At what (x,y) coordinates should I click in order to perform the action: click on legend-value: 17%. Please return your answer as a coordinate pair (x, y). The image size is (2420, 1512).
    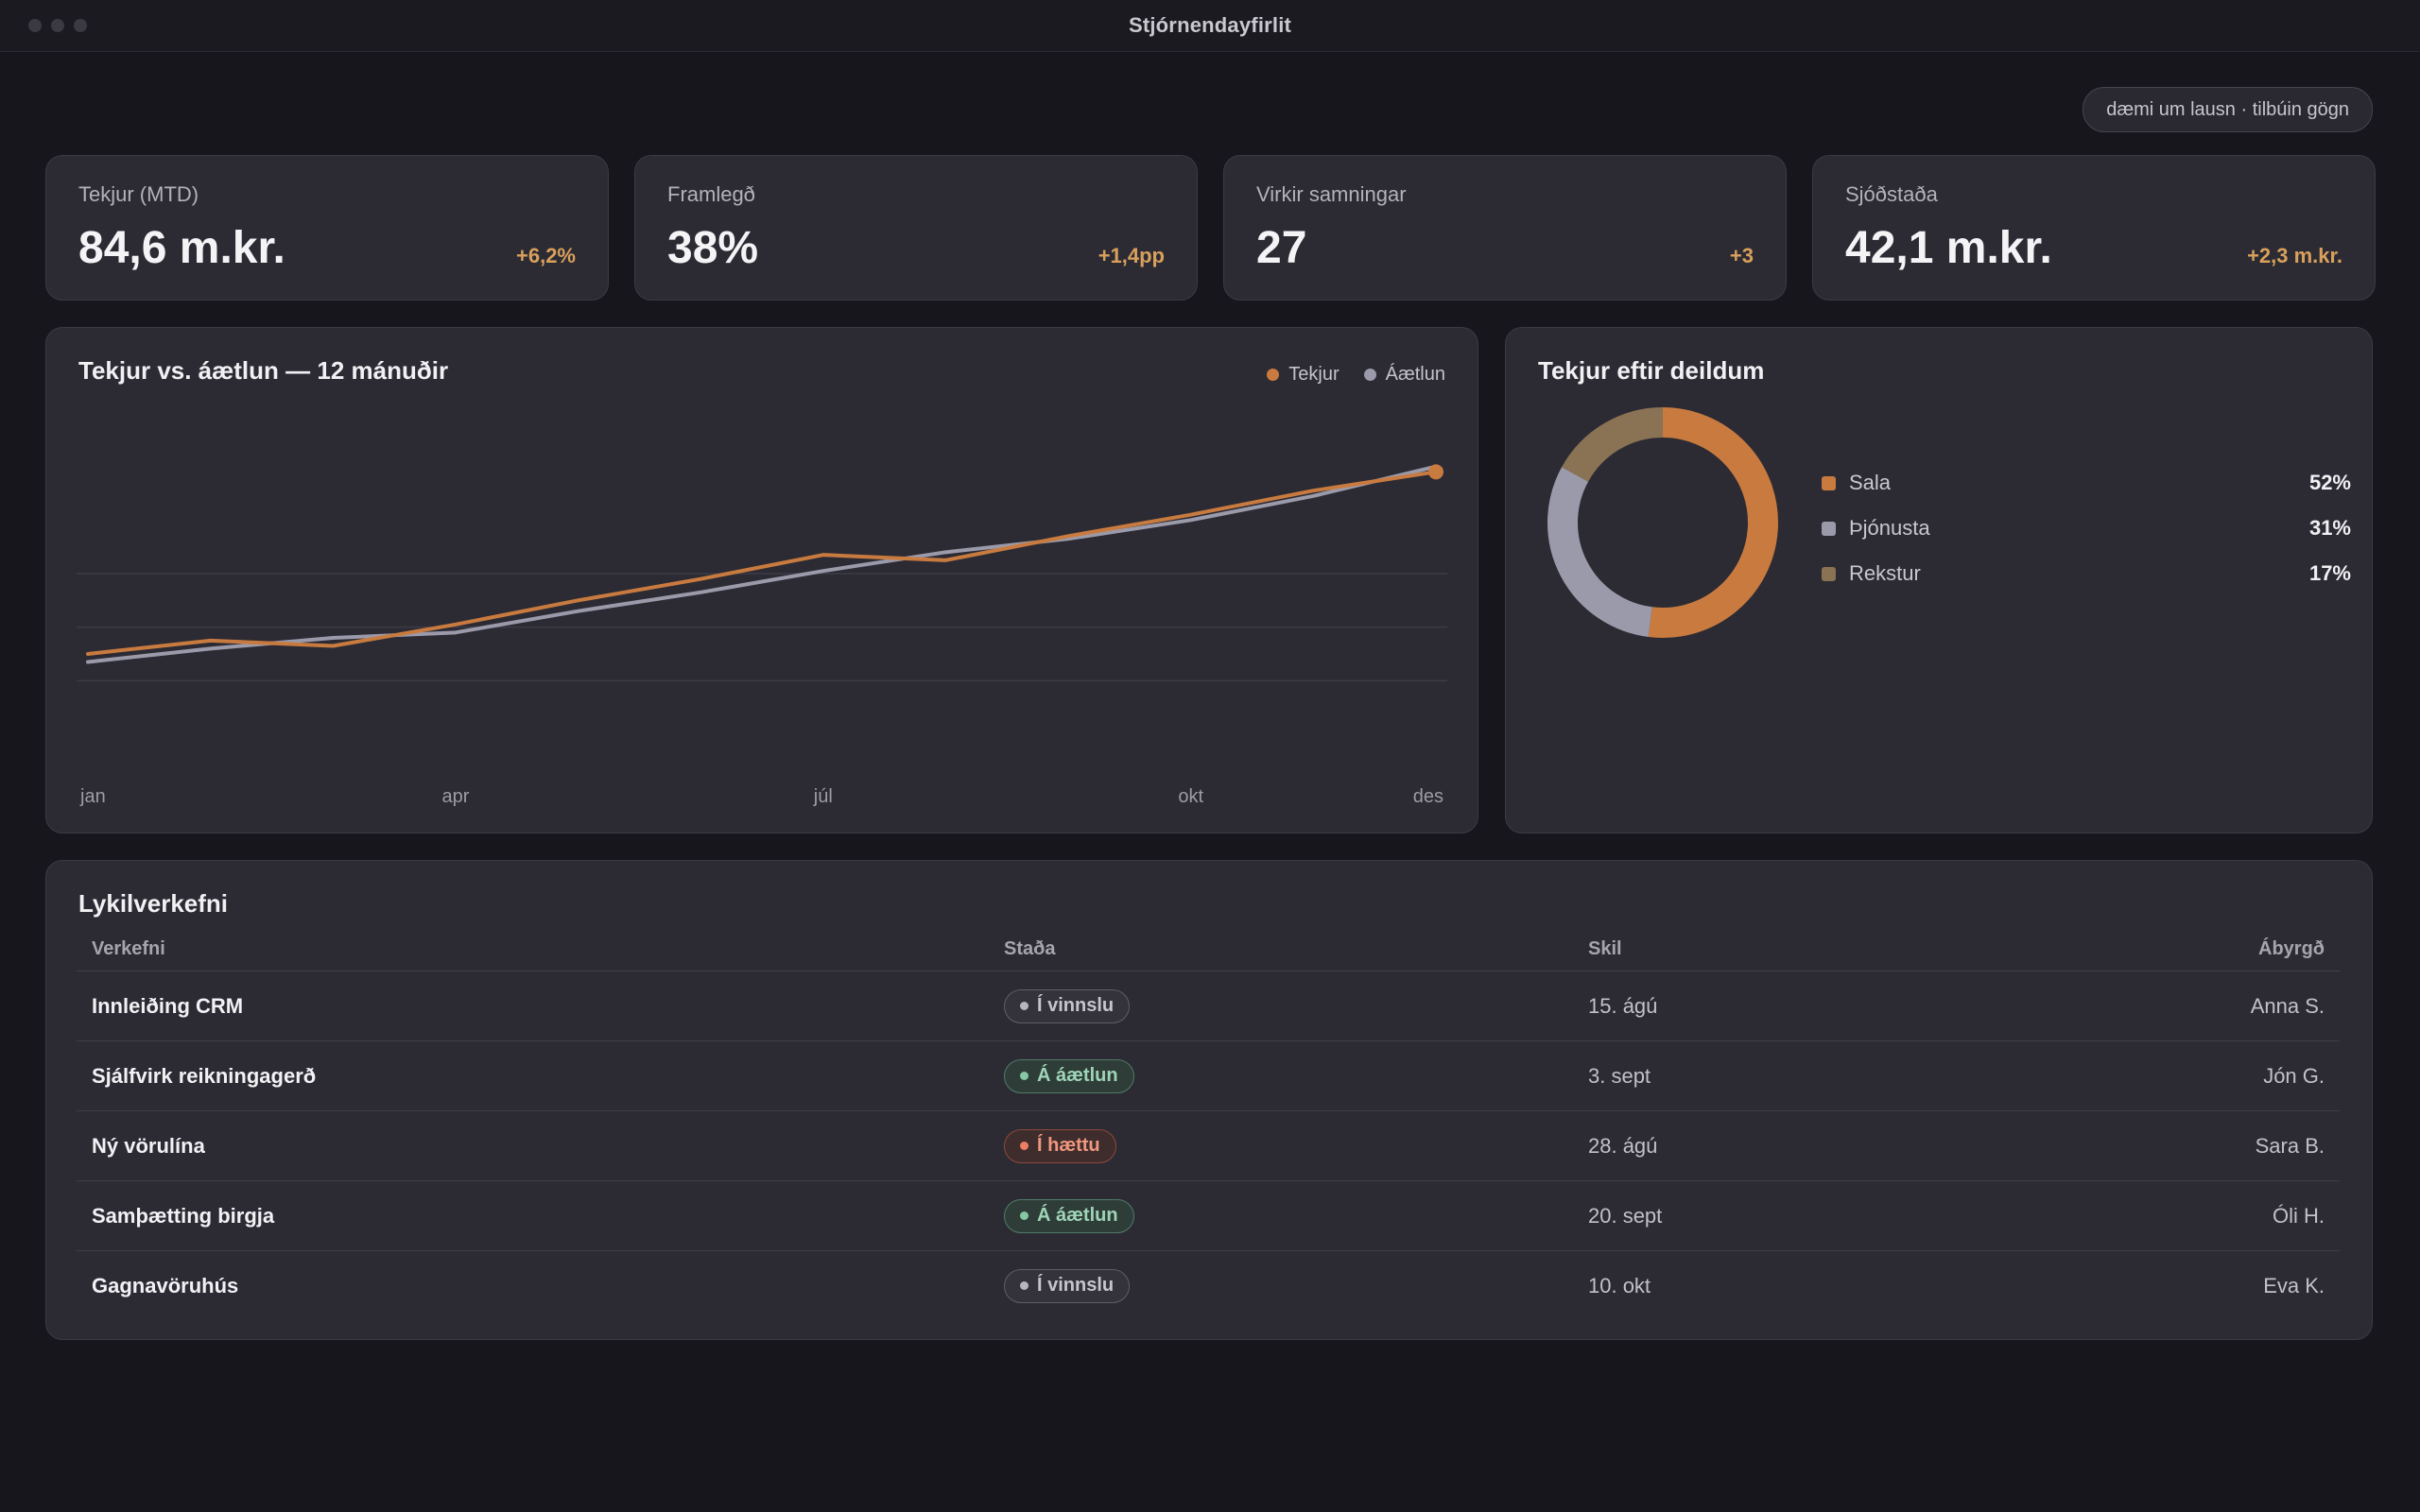
    Looking at the image, I should click on (2329, 573).